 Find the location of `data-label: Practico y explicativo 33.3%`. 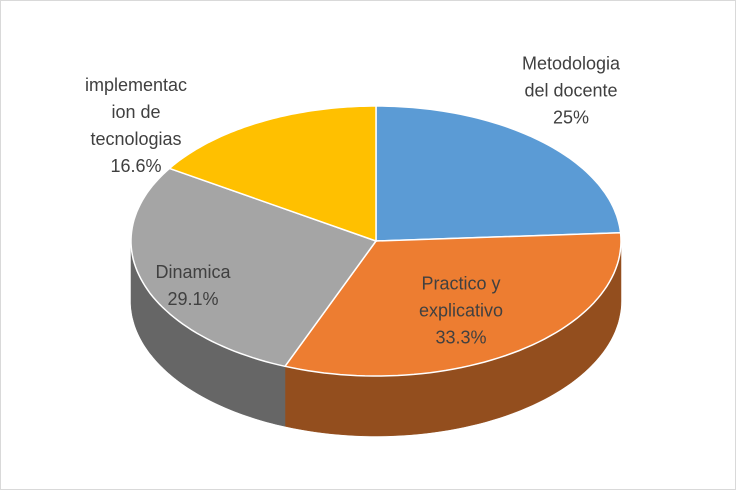

data-label: Practico y explicativo 33.3% is located at coordinates (461, 311).